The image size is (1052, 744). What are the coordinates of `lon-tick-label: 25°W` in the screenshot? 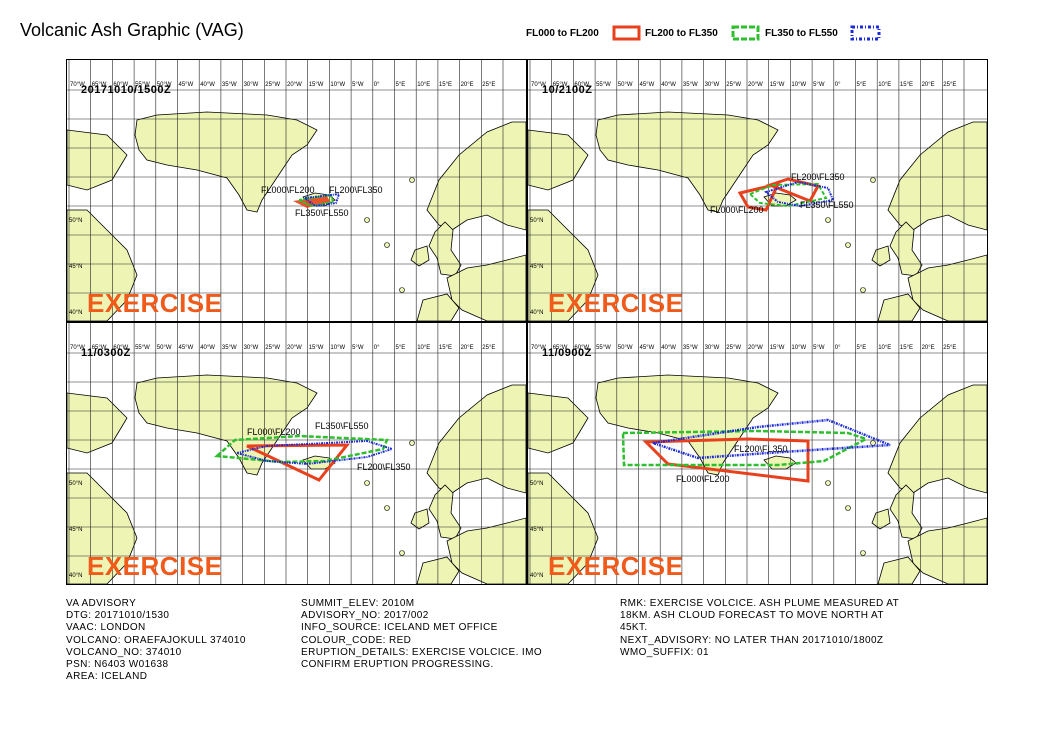 It's located at (273, 85).